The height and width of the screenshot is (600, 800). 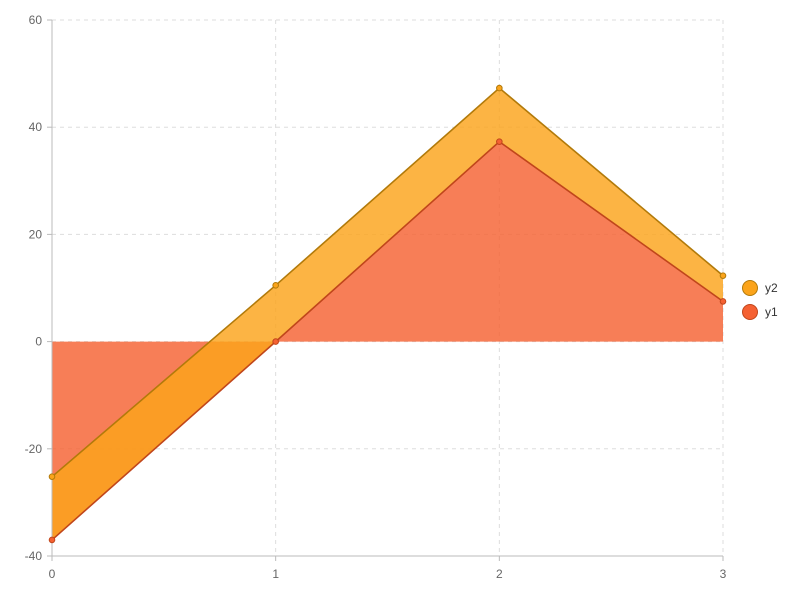 I want to click on y-tick-label: 0, so click(x=38, y=342).